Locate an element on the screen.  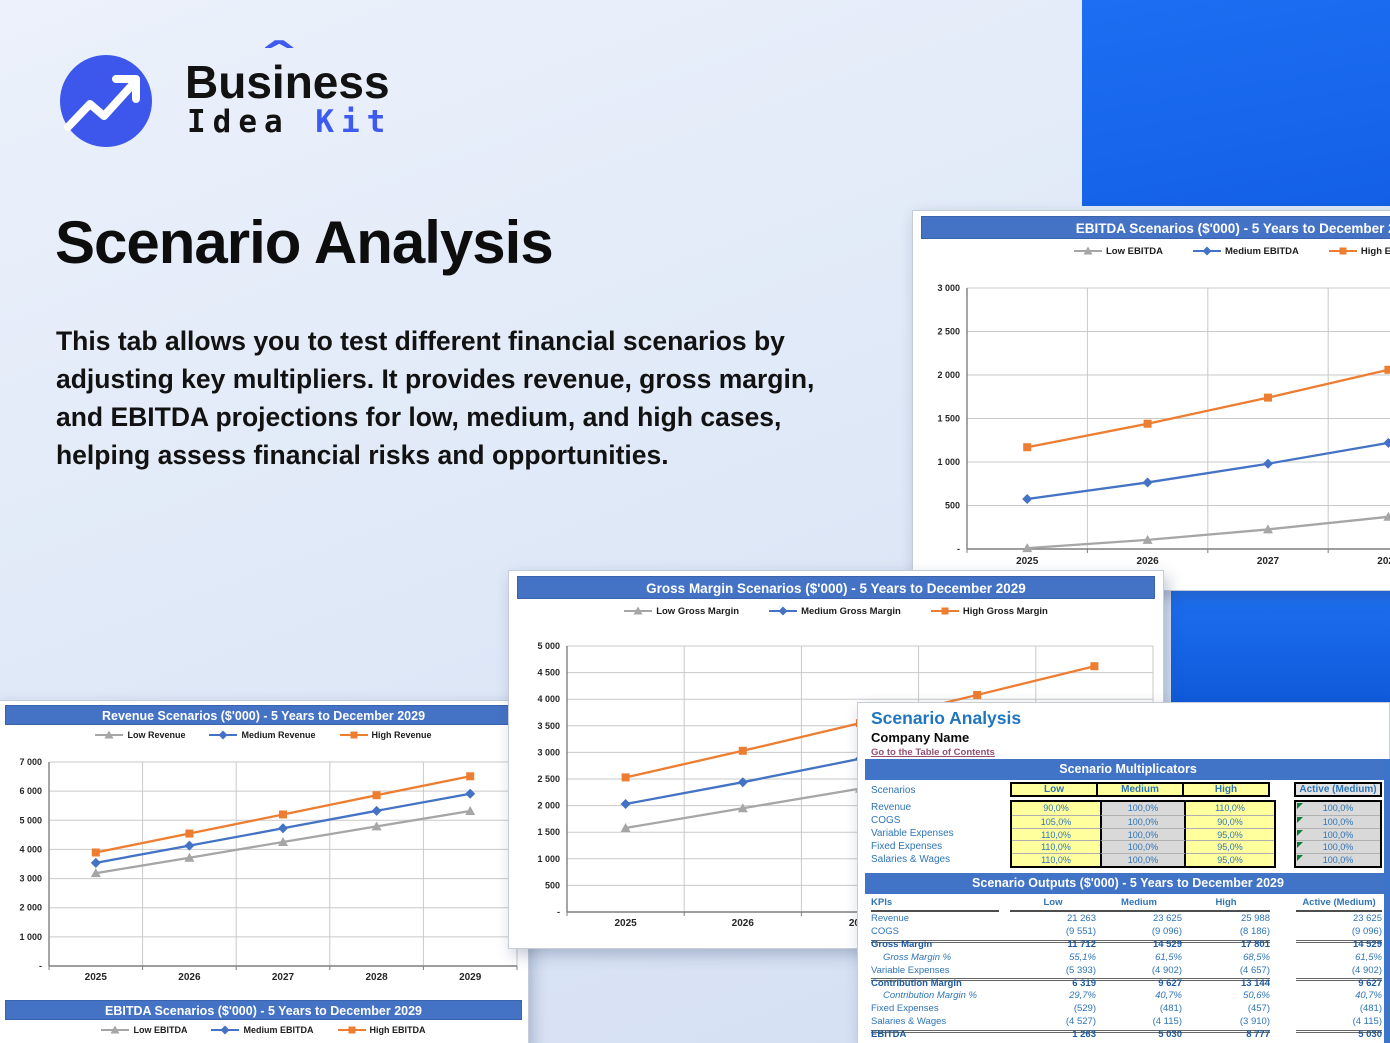
legend-item: High EBITDA is located at coordinates (381, 1030).